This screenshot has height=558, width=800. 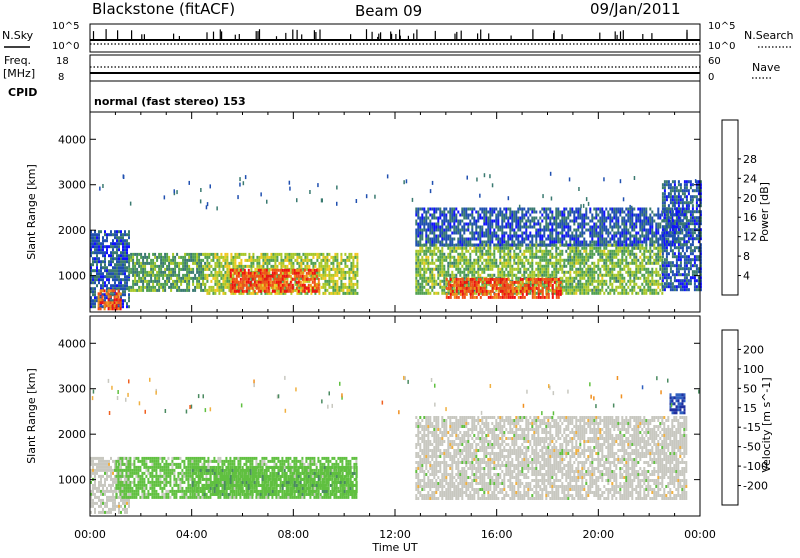 What do you see at coordinates (395, 68) in the screenshot?
I see `freq-panel-frame` at bounding box center [395, 68].